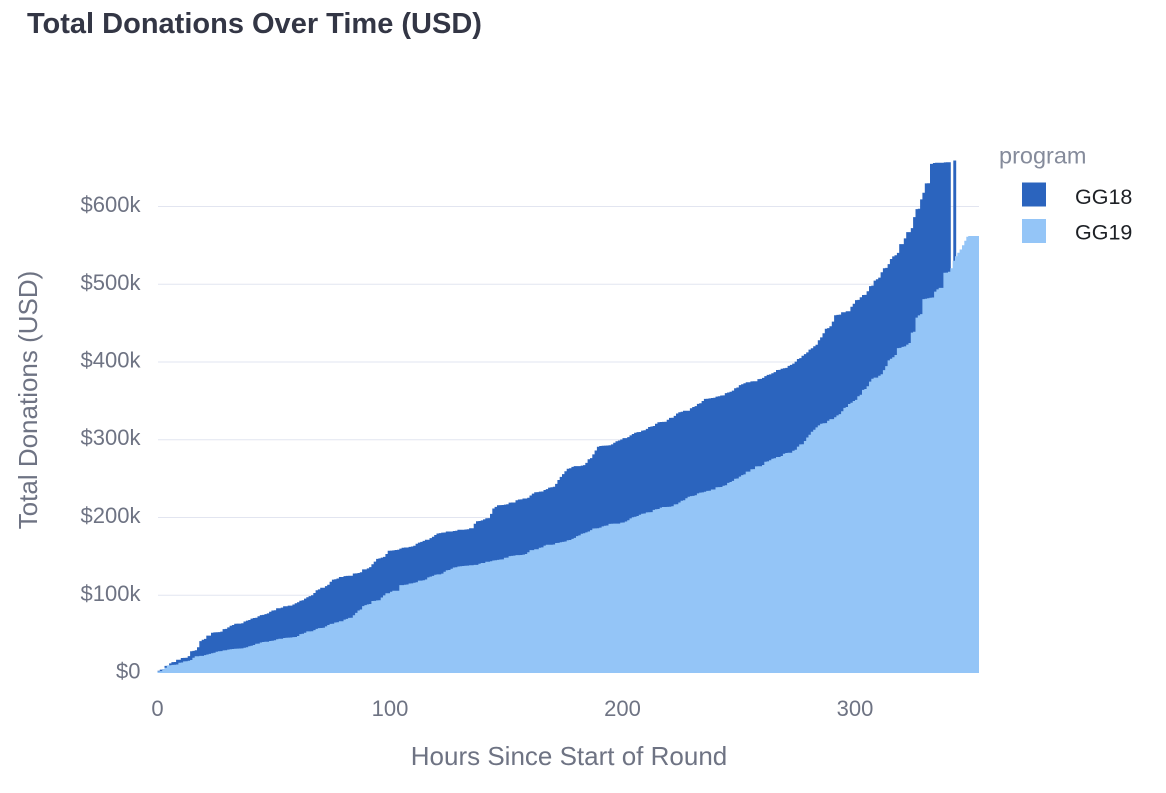 This screenshot has height=793, width=1166. What do you see at coordinates (111, 282) in the screenshot?
I see `svg-text: $500k` at bounding box center [111, 282].